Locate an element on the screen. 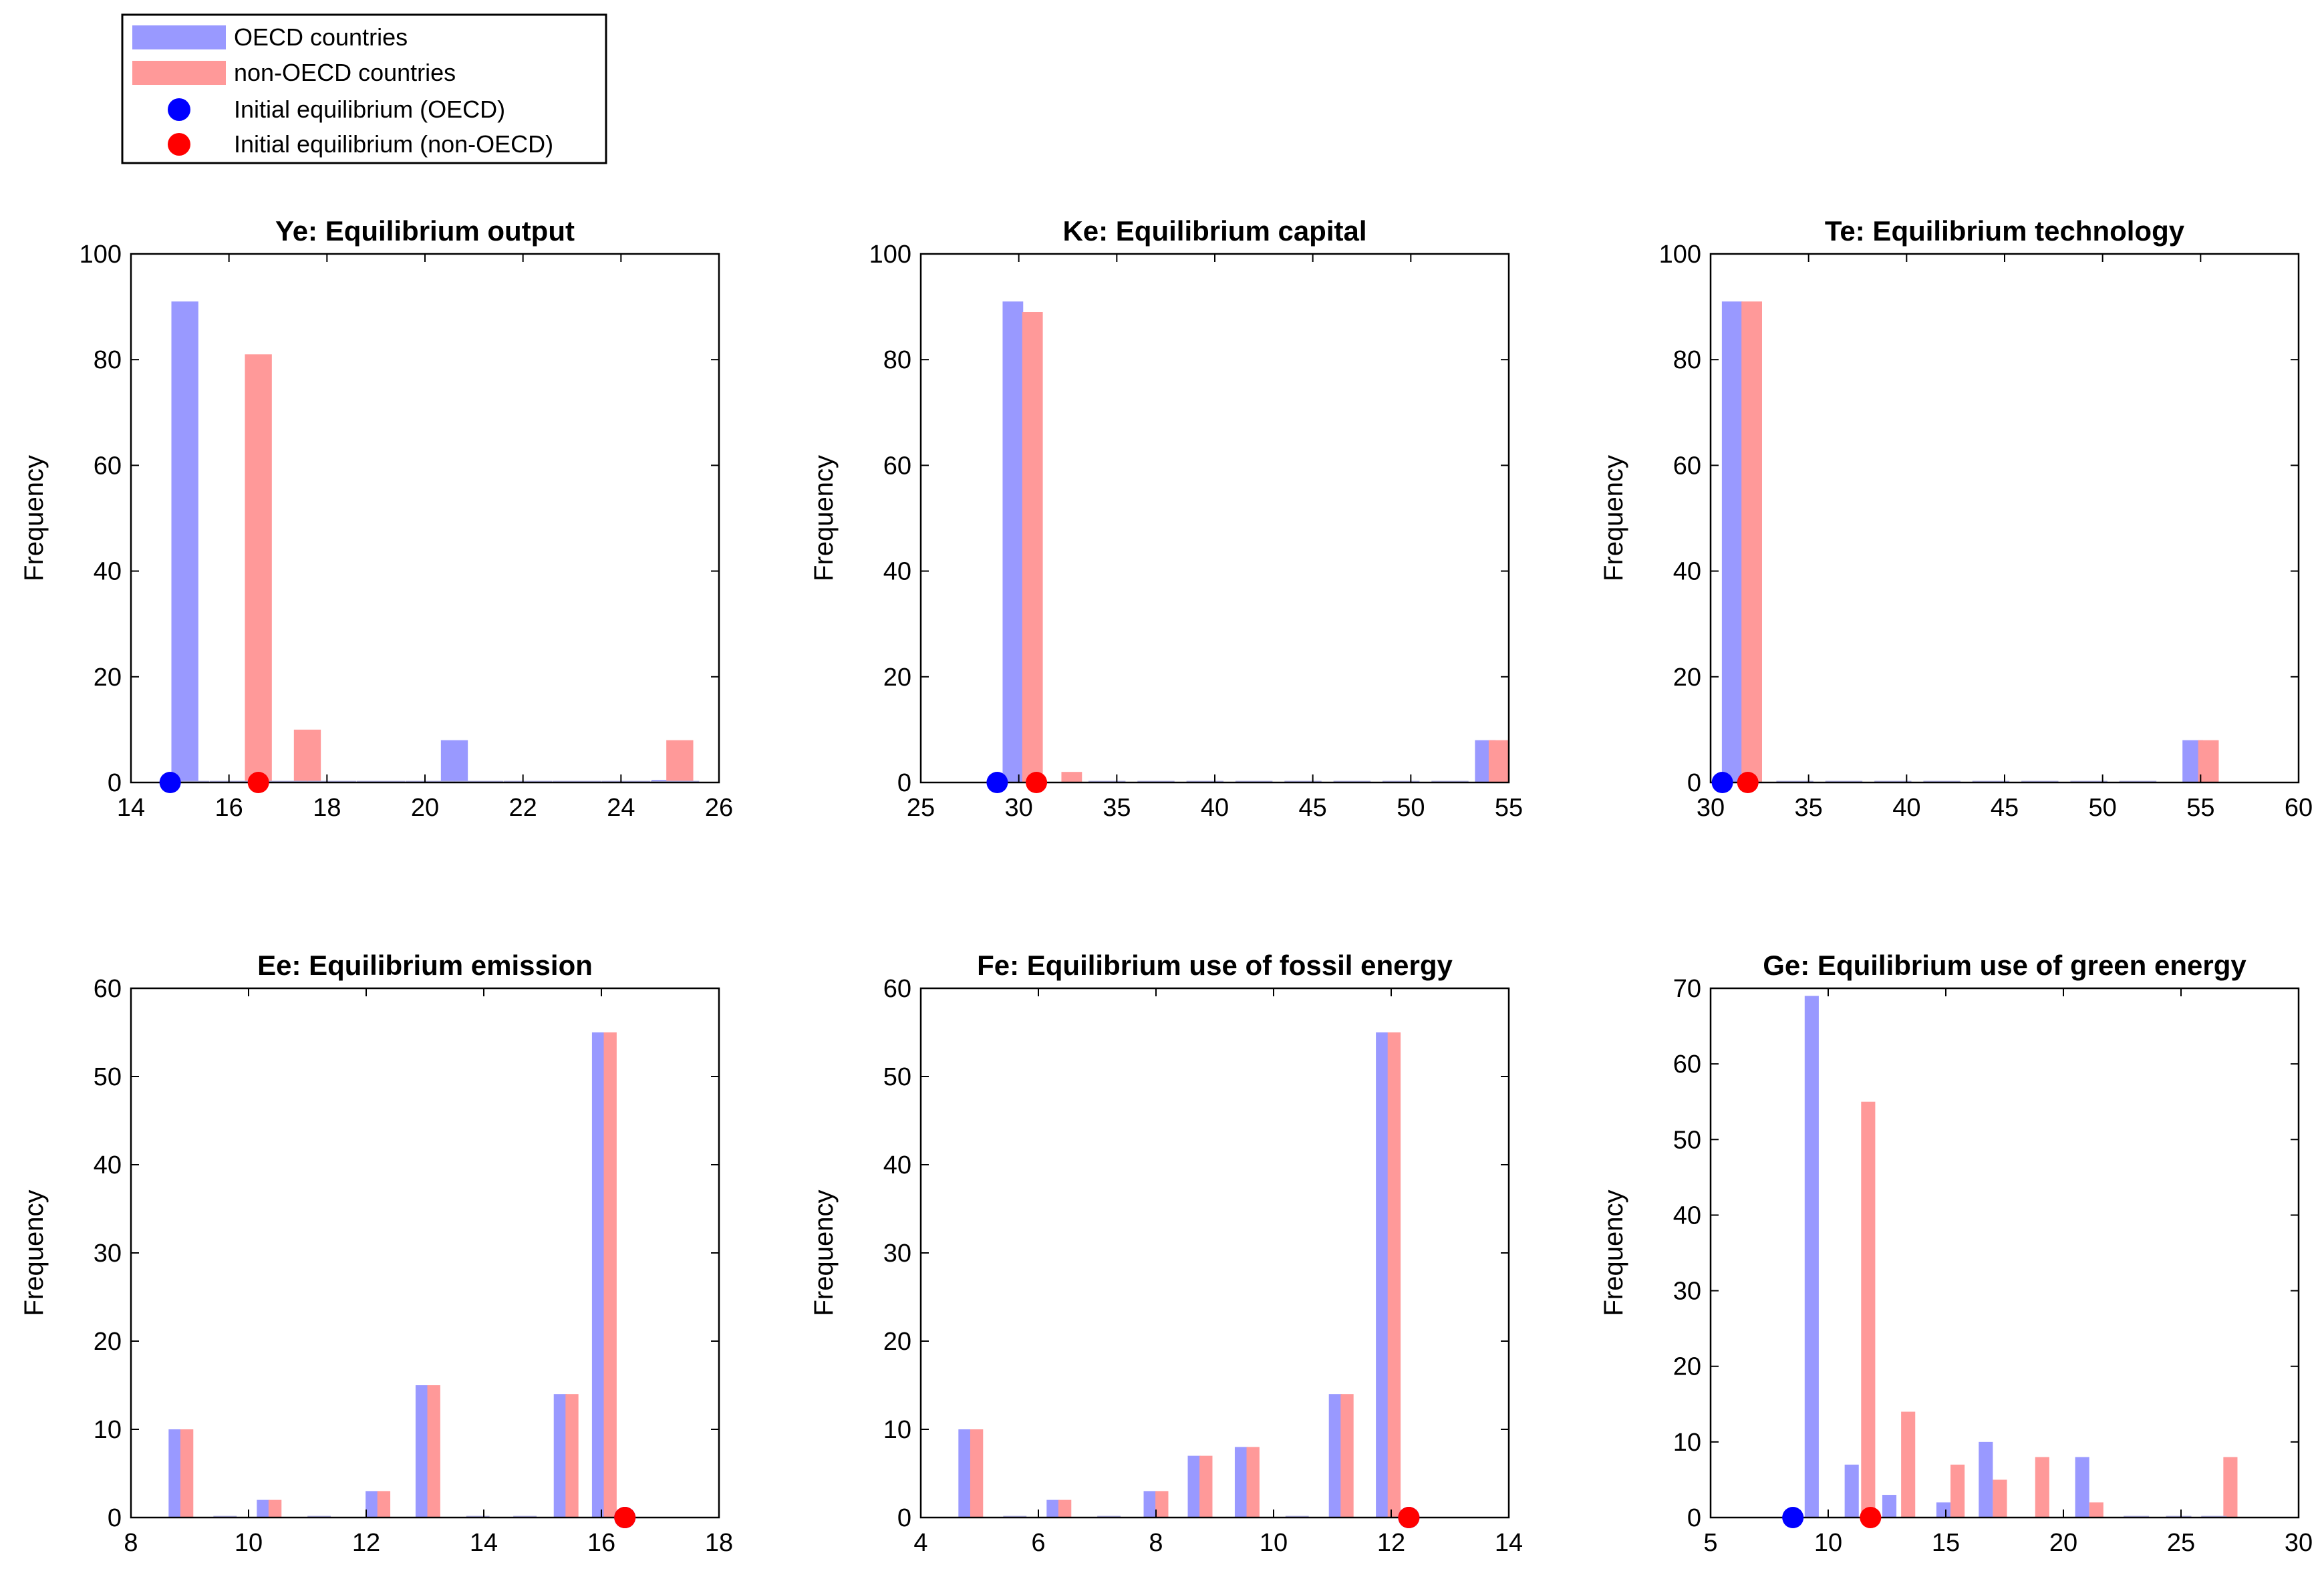 Image resolution: width=2324 pixels, height=1575 pixels. x-tick-label: 15 is located at coordinates (1946, 1543).